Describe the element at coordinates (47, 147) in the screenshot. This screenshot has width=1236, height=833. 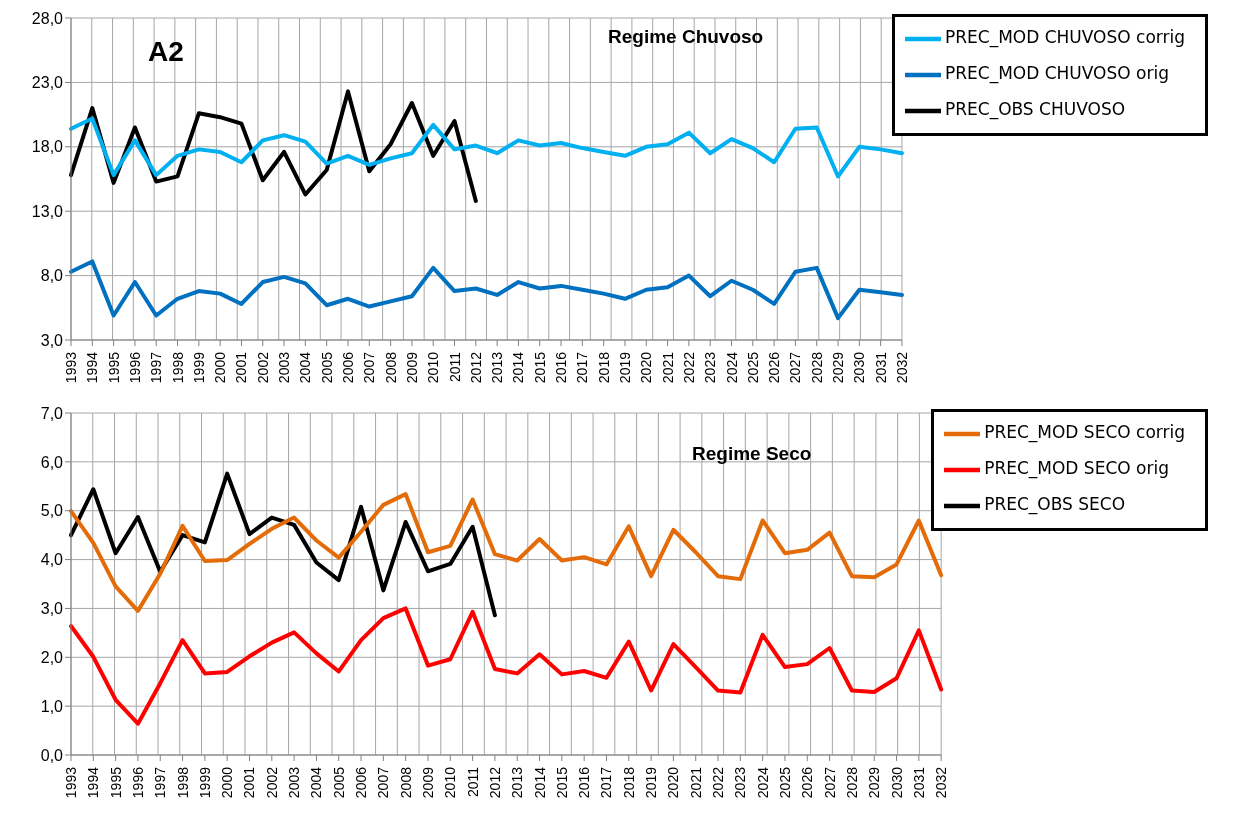
I see `y-tick-label: 18,0` at that location.